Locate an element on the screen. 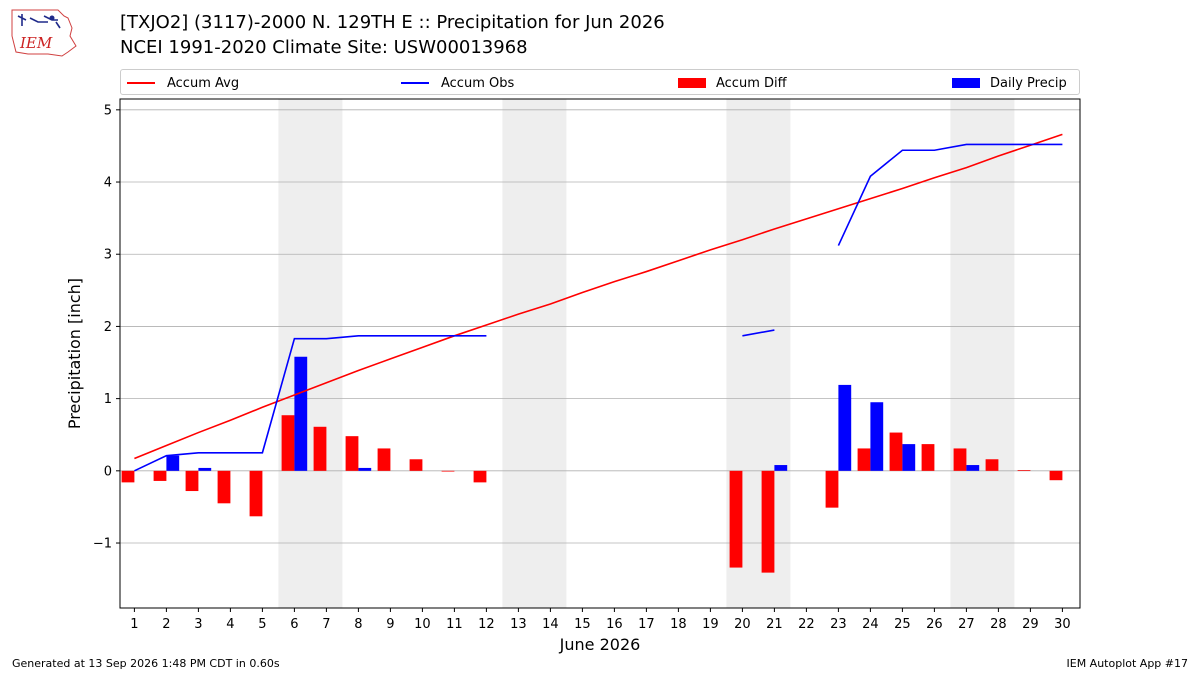 Image resolution: width=1200 pixels, height=675 pixels. x-tick-label: 18 is located at coordinates (678, 624).